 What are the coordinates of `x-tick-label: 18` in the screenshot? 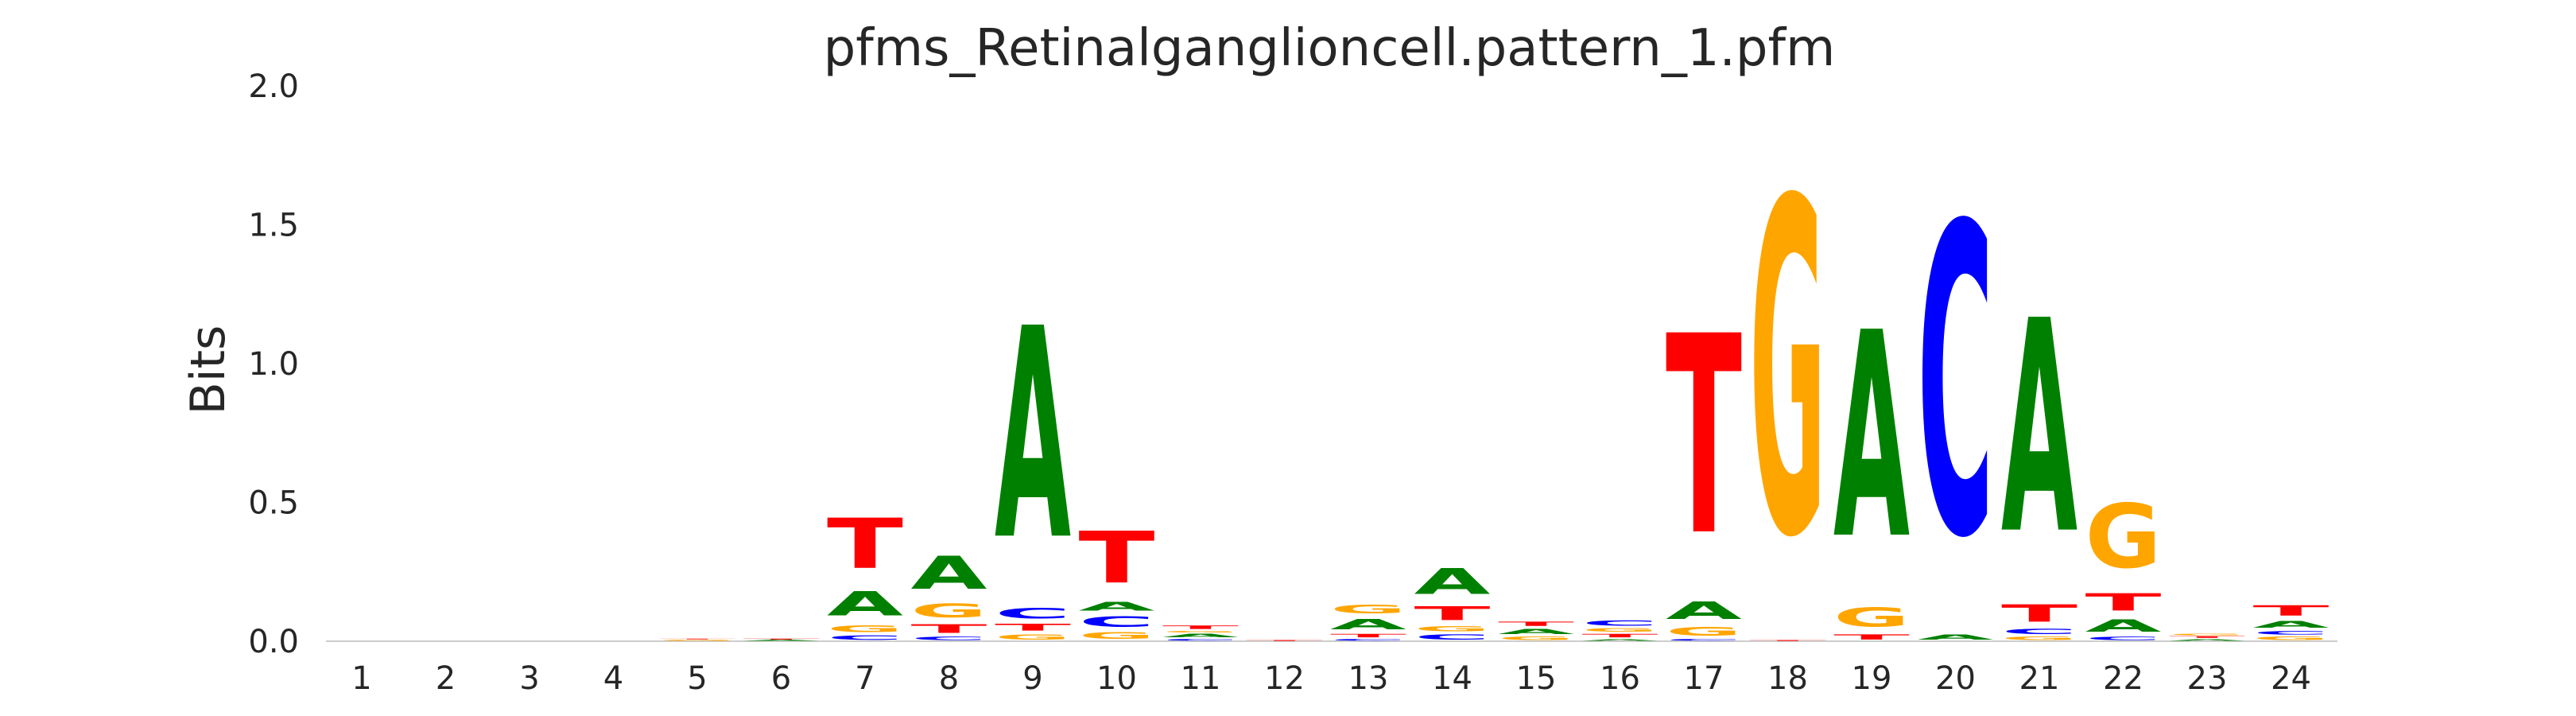 It's located at (1787, 678).